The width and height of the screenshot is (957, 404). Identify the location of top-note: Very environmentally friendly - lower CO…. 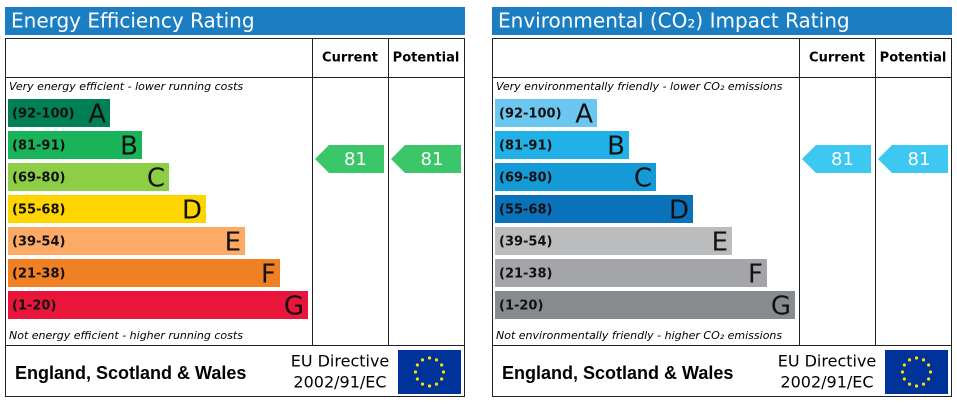
(639, 86).